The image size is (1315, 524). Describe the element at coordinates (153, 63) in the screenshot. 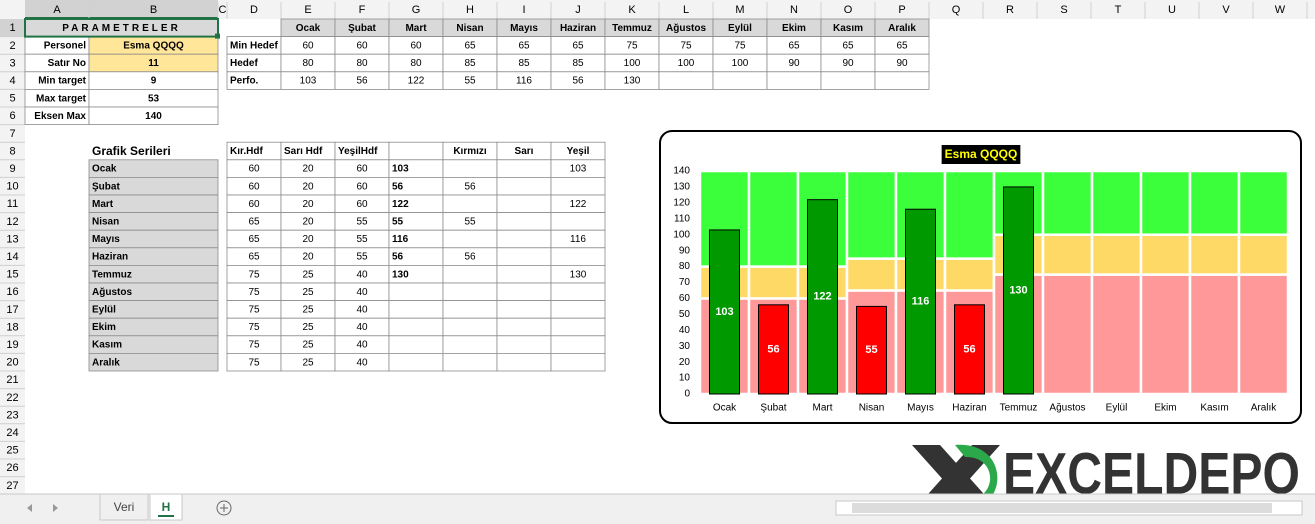

I see `param-value: 11` at that location.